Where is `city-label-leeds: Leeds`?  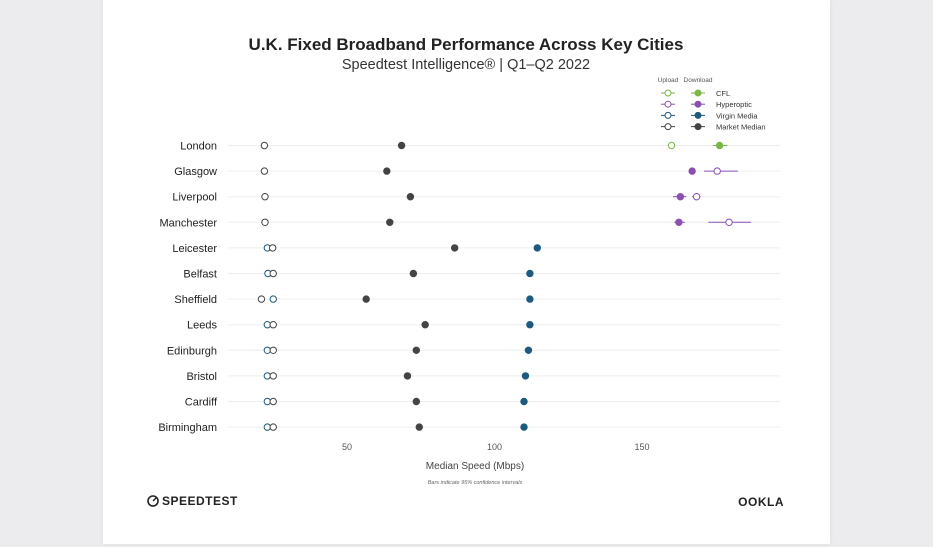
city-label-leeds: Leeds is located at coordinates (202, 326).